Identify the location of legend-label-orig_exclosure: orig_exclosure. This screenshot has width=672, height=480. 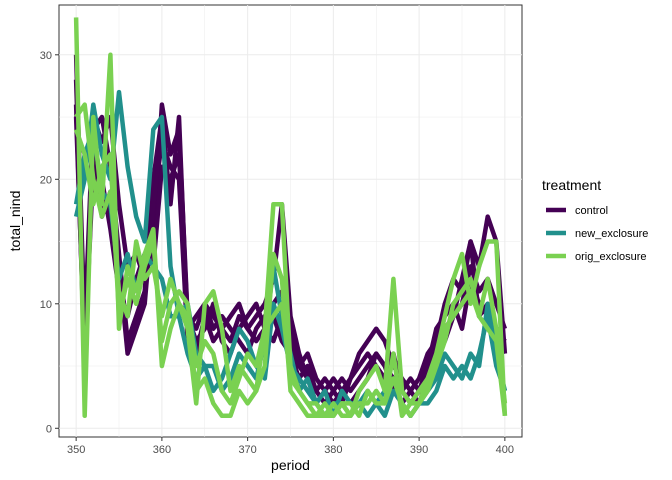
(611, 257).